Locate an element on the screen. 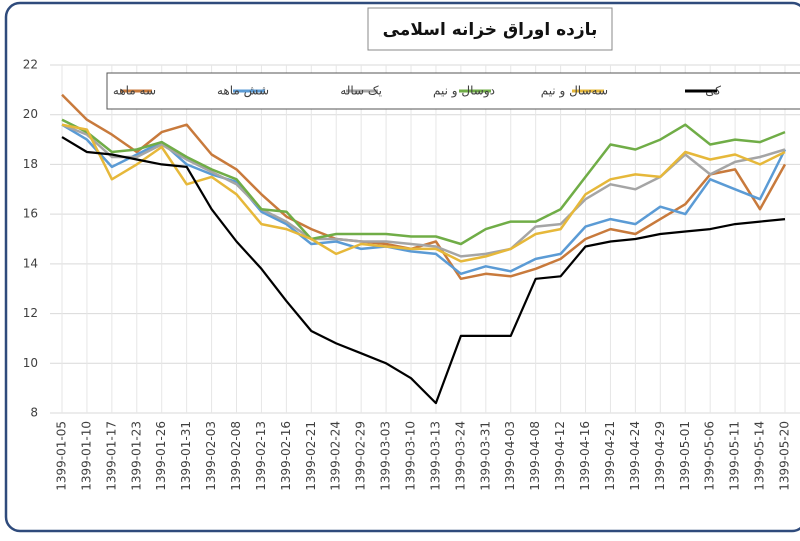  y-tick-label: 10 is located at coordinates (30, 363).